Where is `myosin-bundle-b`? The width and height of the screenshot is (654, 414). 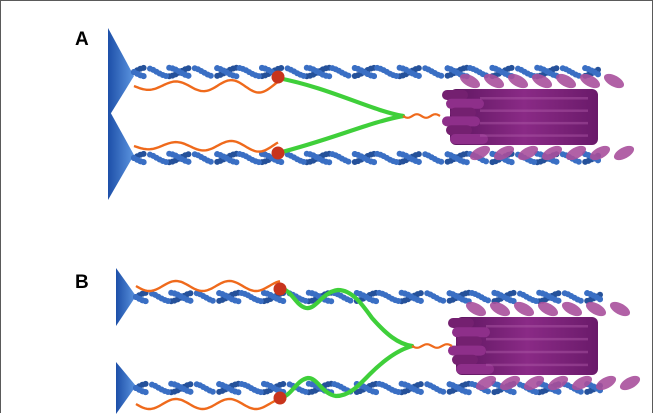
myosin-bundle-b is located at coordinates (545, 346).